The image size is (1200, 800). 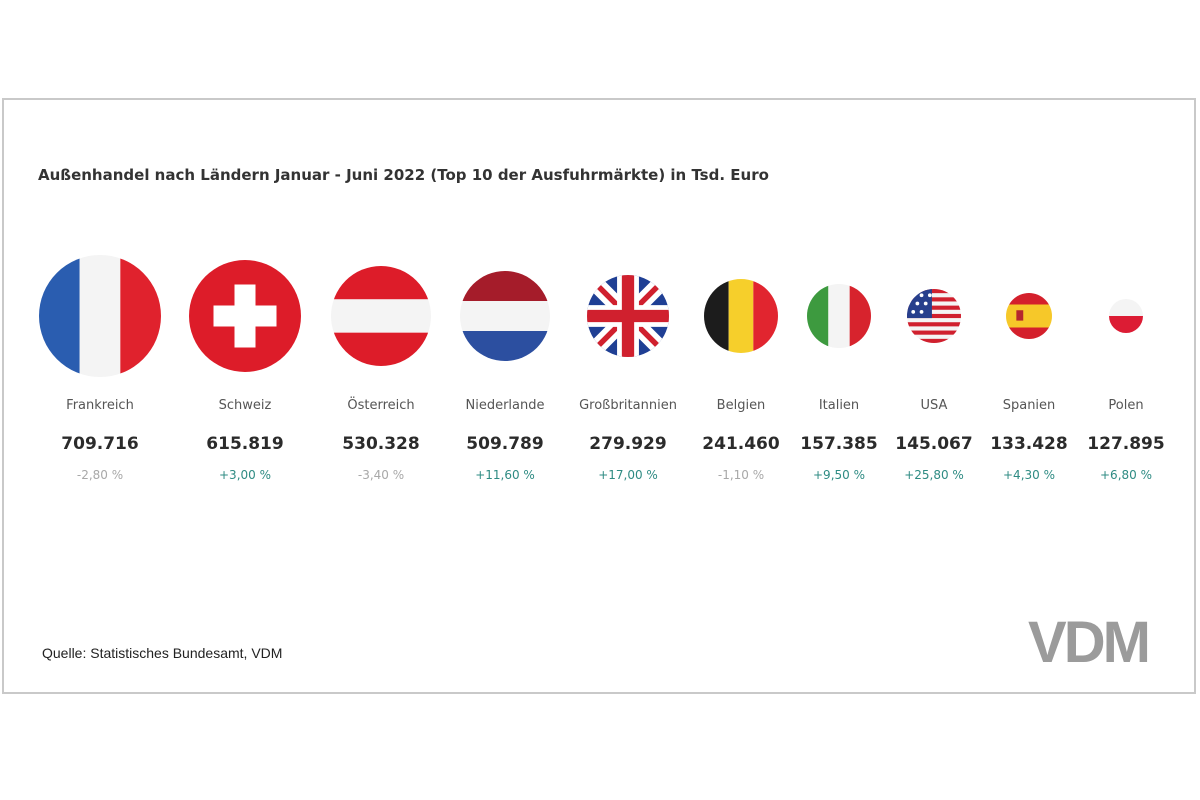 What do you see at coordinates (505, 405) in the screenshot?
I see `country-label: Niederlande` at bounding box center [505, 405].